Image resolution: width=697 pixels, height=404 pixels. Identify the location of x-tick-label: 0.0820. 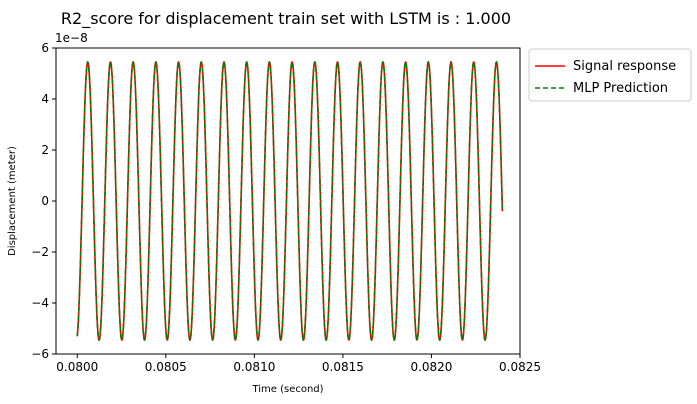
(431, 367).